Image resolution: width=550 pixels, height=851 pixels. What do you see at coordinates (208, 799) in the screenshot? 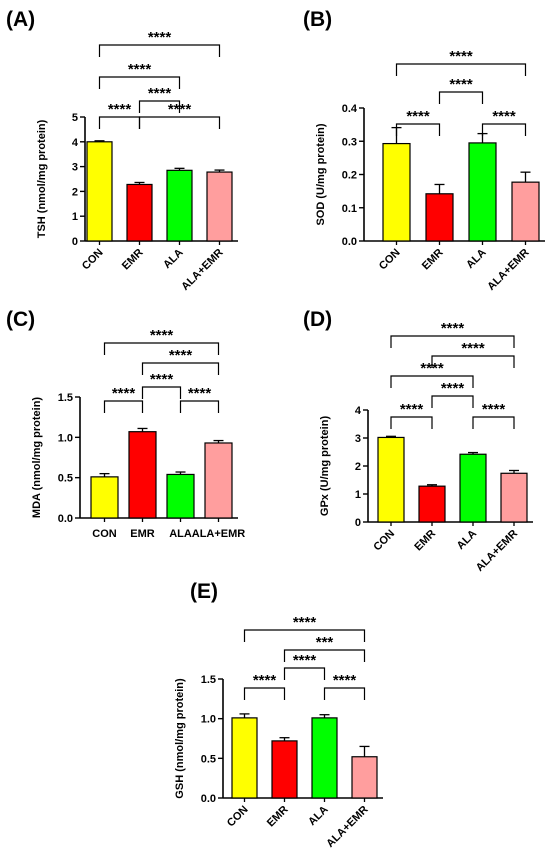
I see `y-tick-label: 0.0` at bounding box center [208, 799].